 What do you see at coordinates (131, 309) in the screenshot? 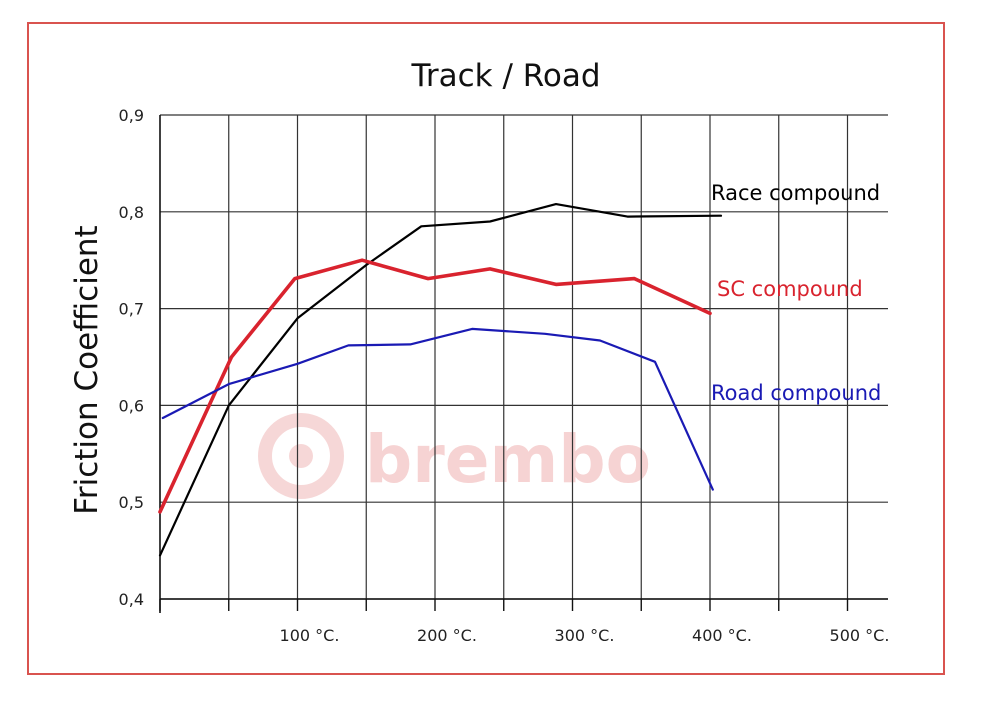
I see `y-tick-label: 0,7` at bounding box center [131, 309].